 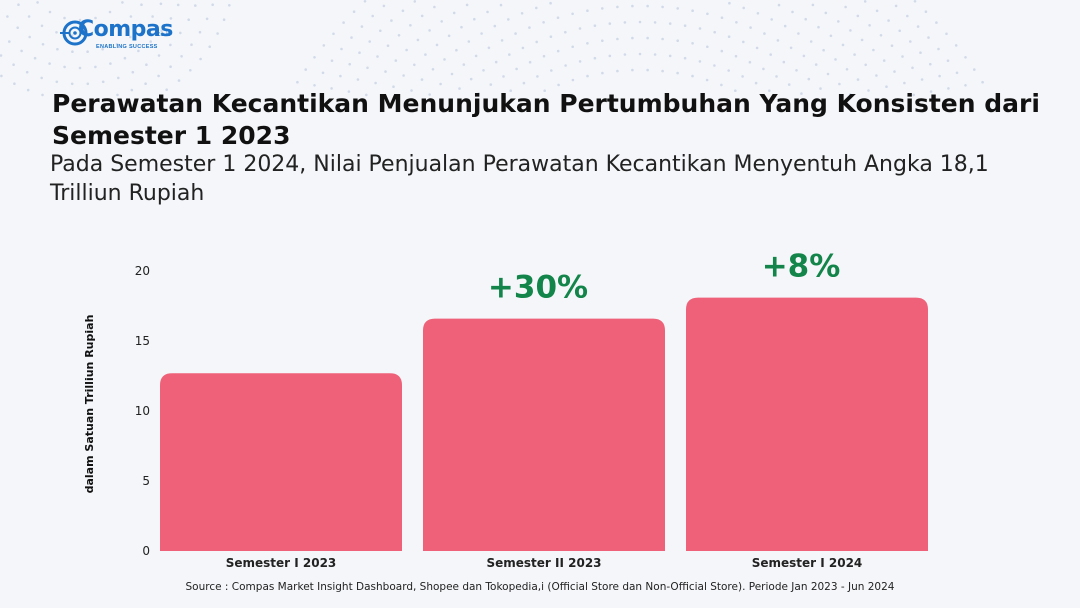 What do you see at coordinates (146, 551) in the screenshot?
I see `y-tick-label: 0` at bounding box center [146, 551].